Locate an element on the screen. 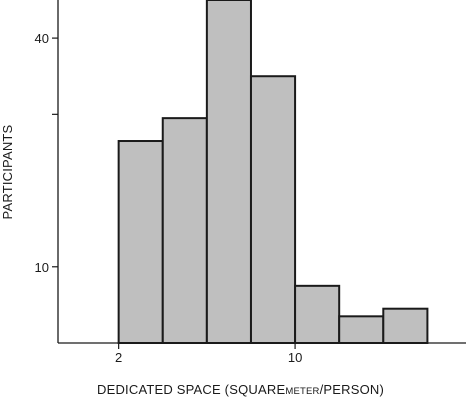 The width and height of the screenshot is (467, 400). x-axis-title-part-2: /PERSON) is located at coordinates (352, 389).